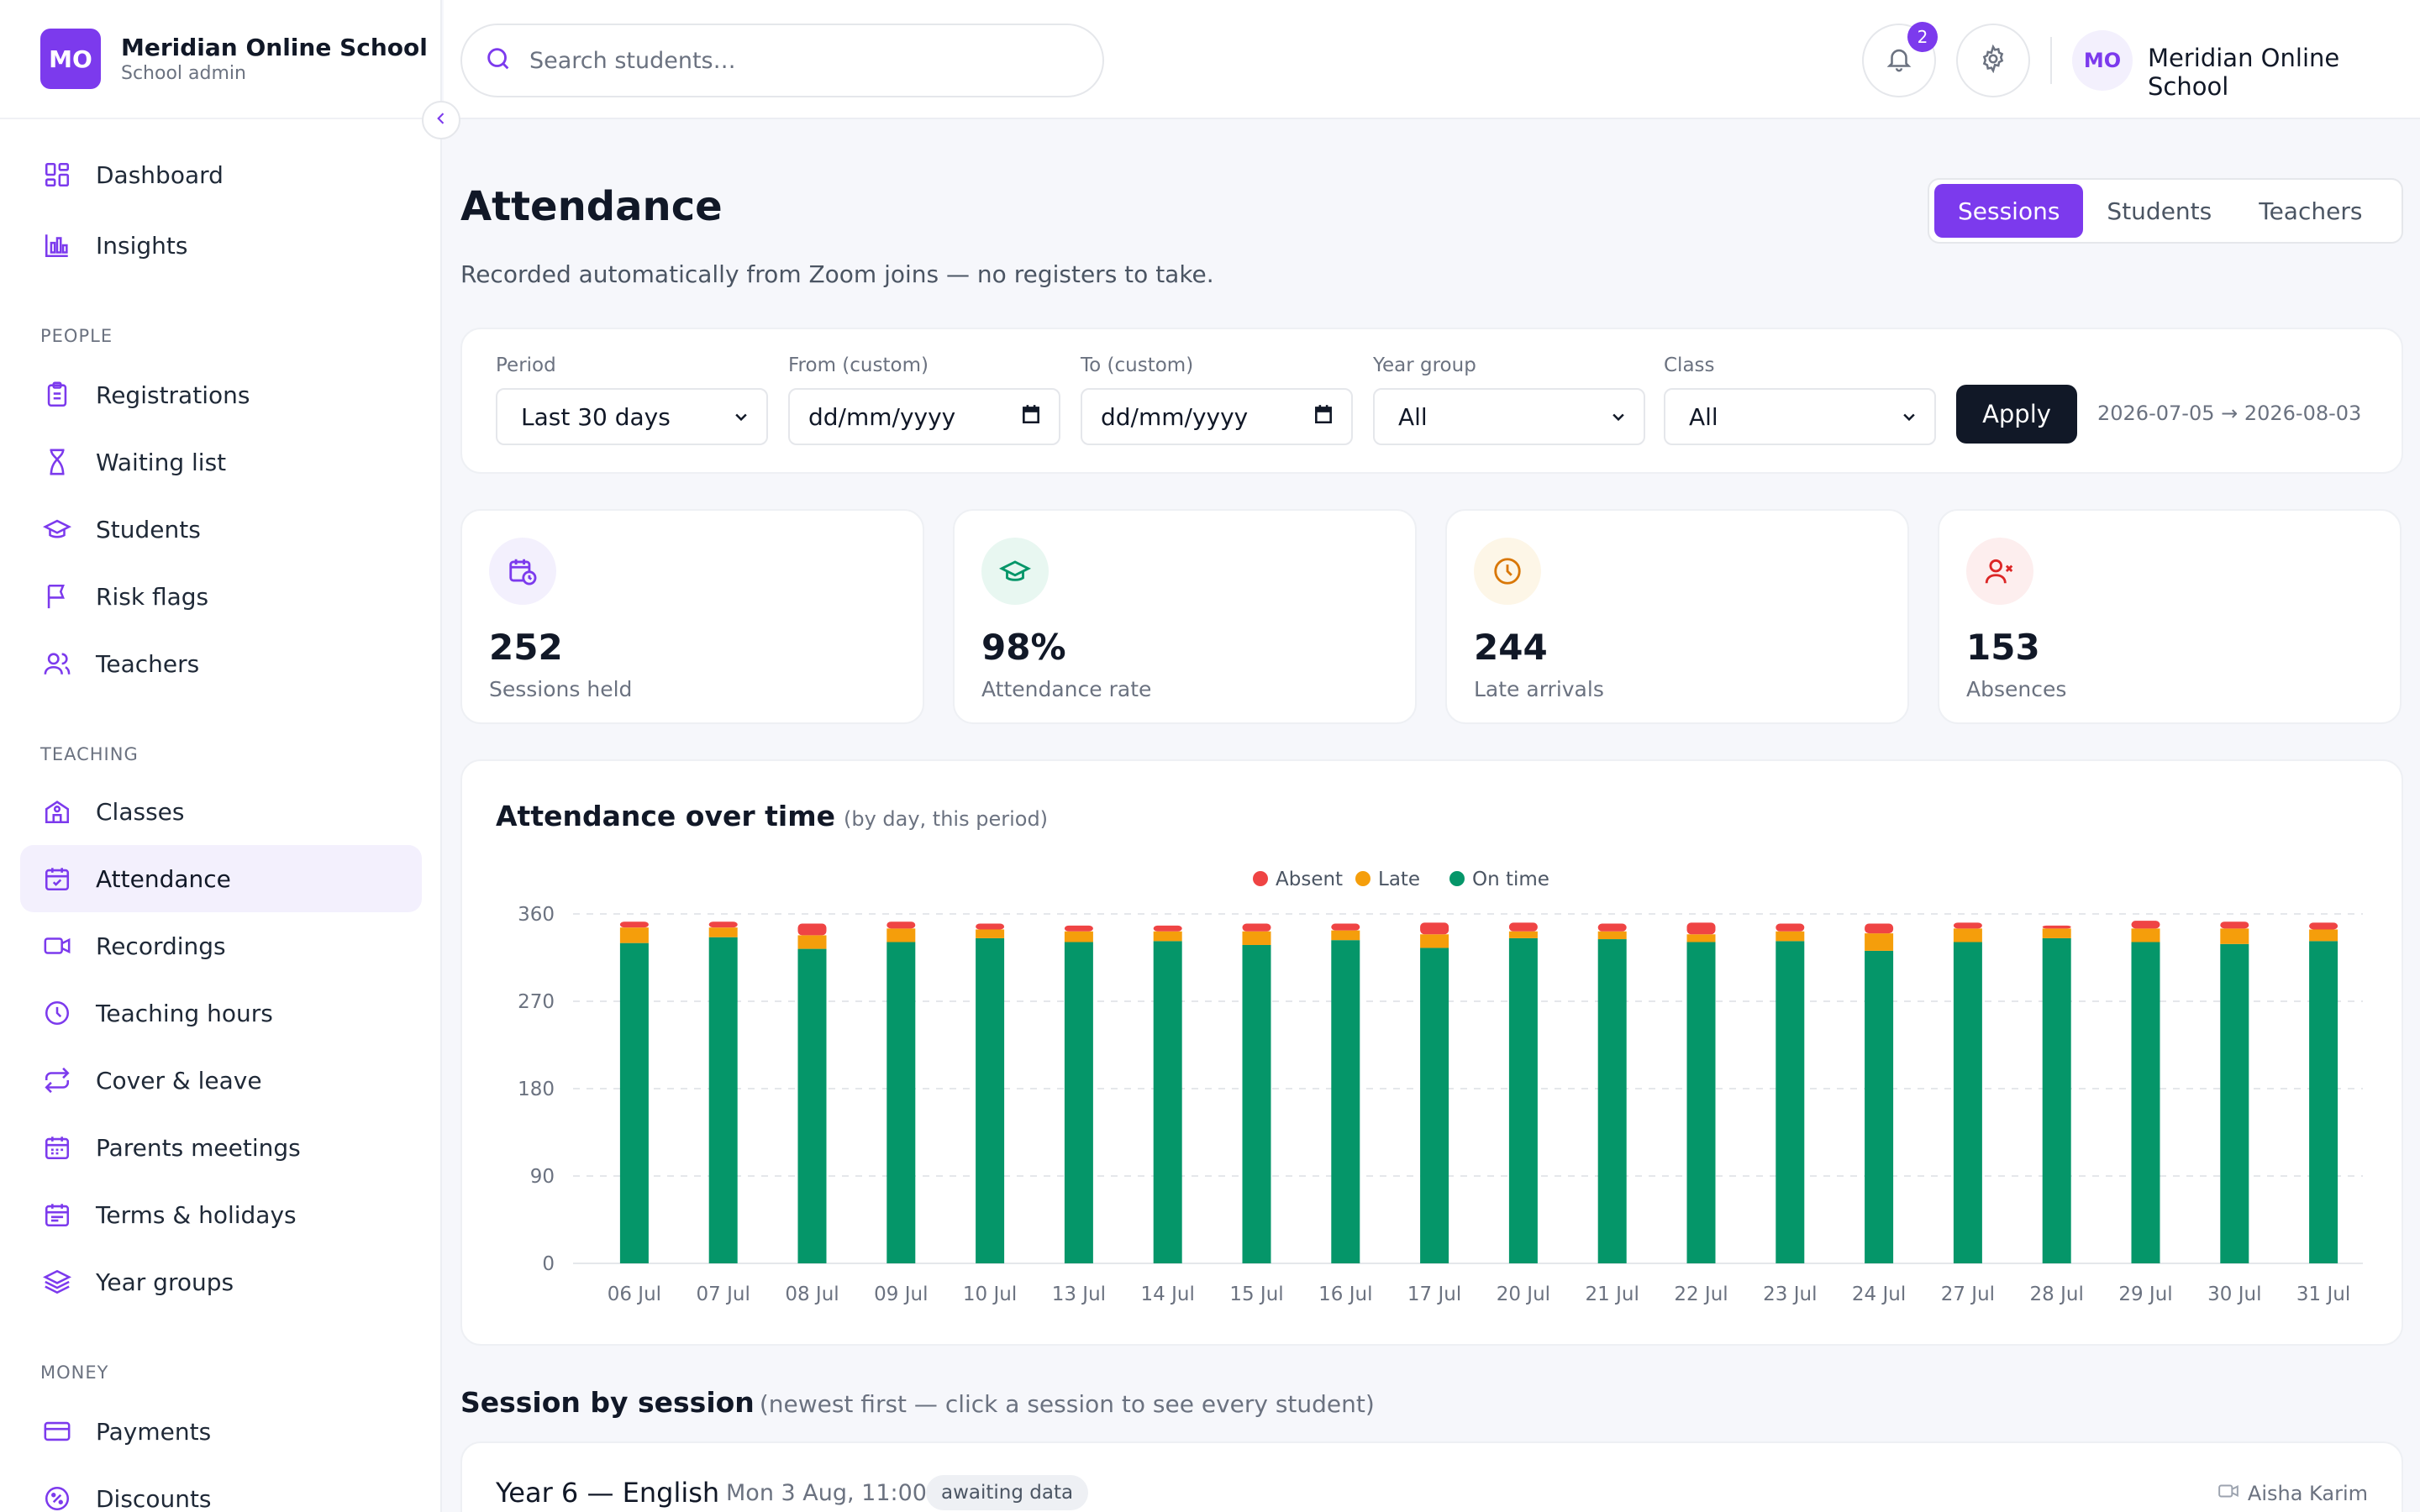 Image resolution: width=2420 pixels, height=1512 pixels. What do you see at coordinates (153, 596) in the screenshot?
I see `sidebar-item-label: Risk flags` at bounding box center [153, 596].